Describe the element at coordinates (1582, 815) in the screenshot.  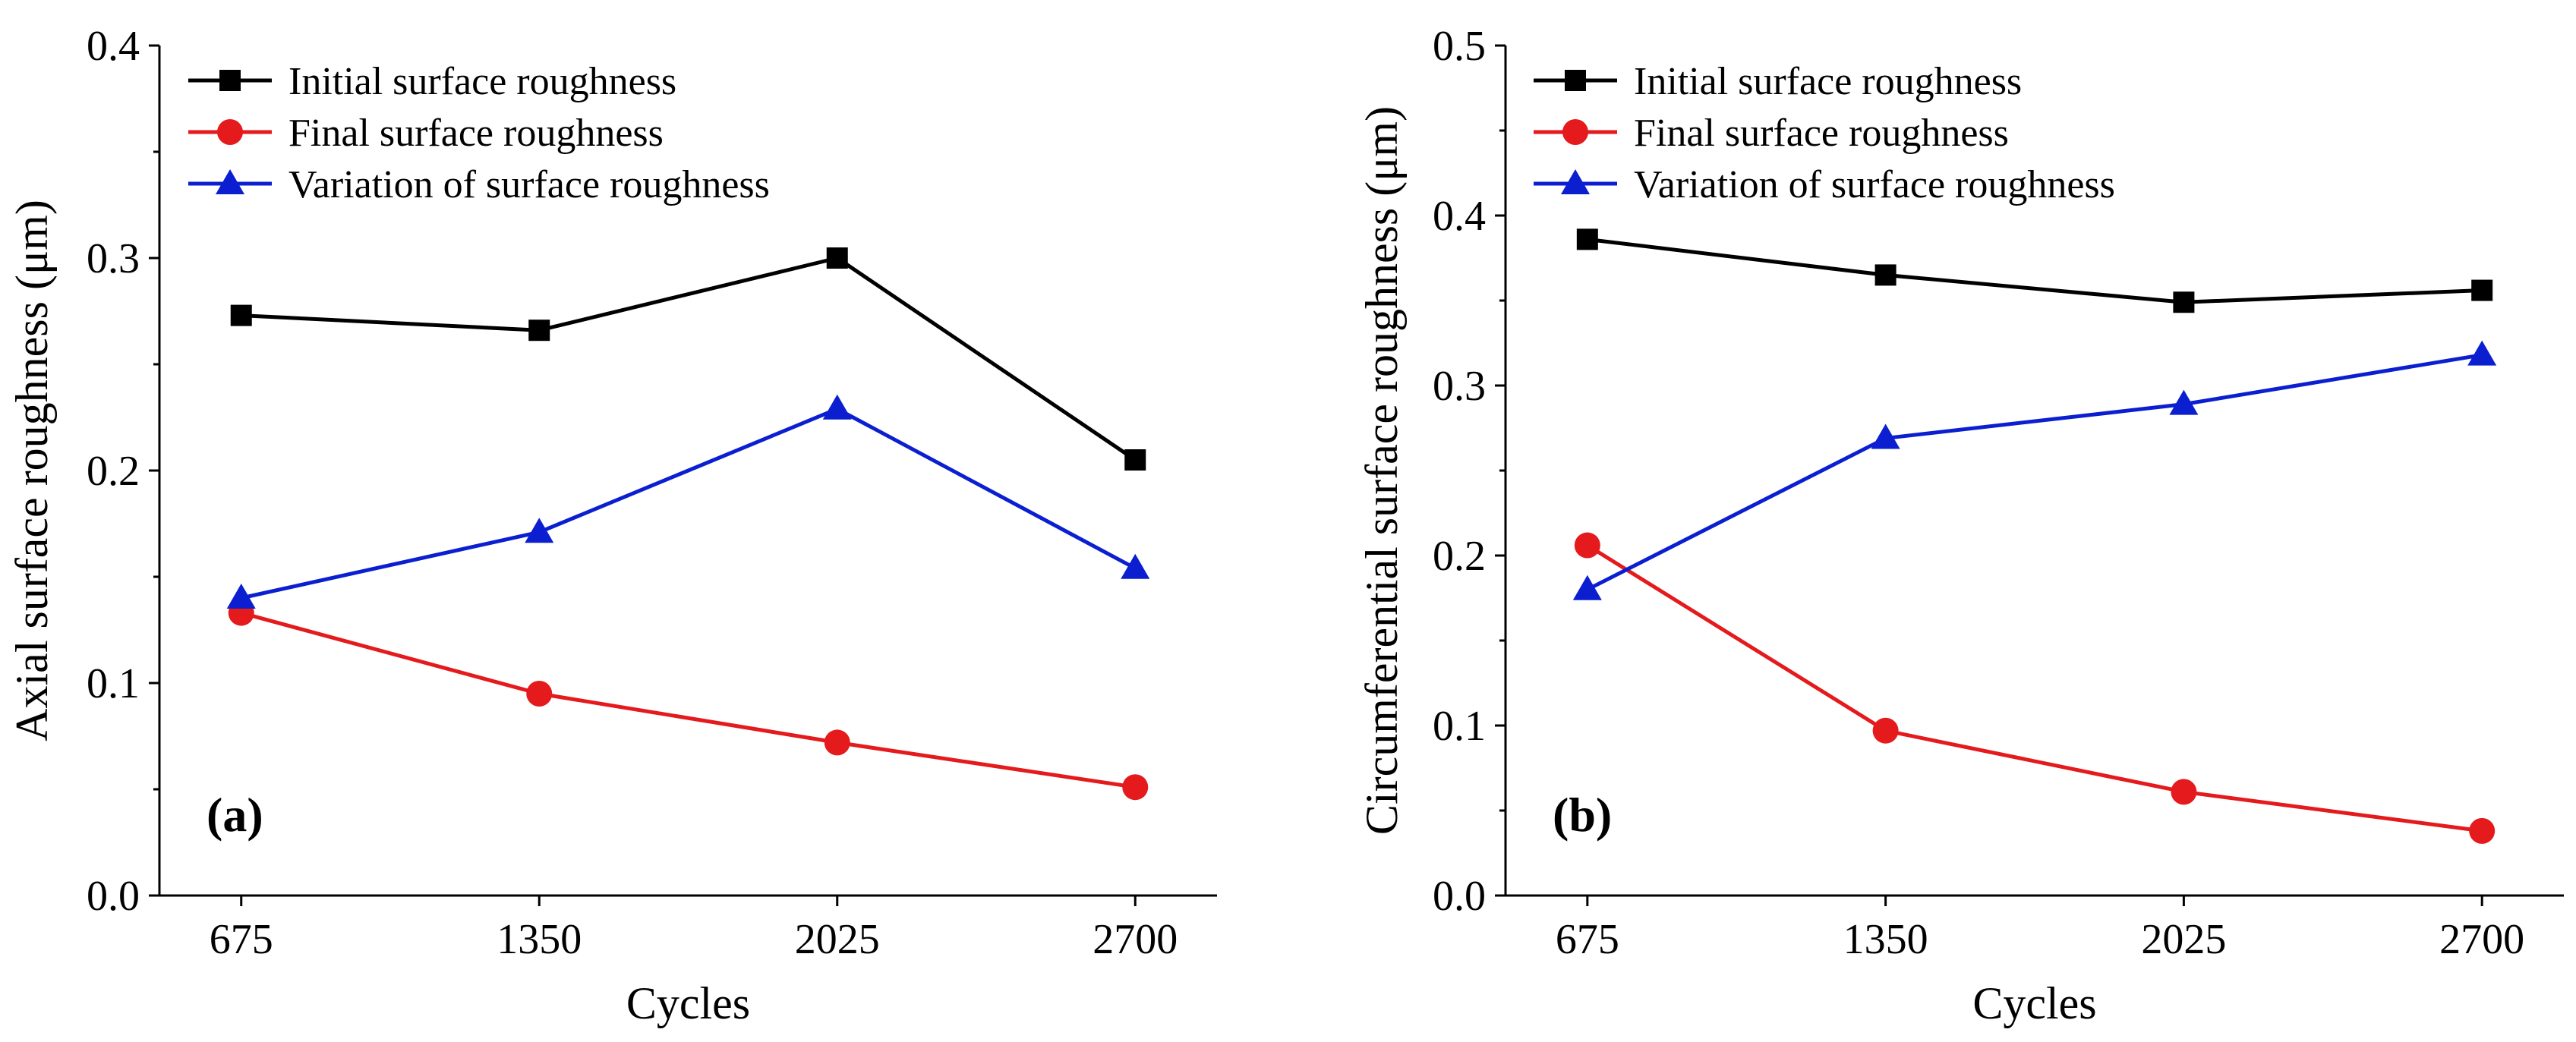
I see `panel-label: (b)` at that location.